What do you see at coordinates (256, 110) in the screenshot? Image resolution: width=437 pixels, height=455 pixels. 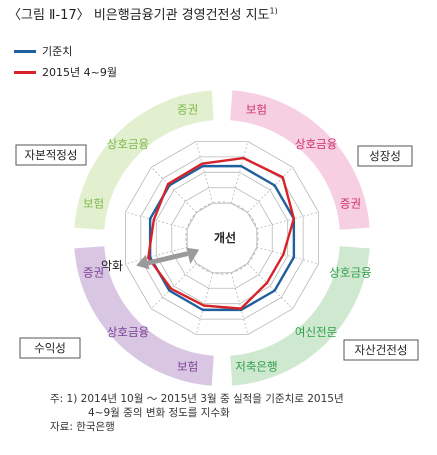 I see `axis-label-0: 보험` at bounding box center [256, 110].